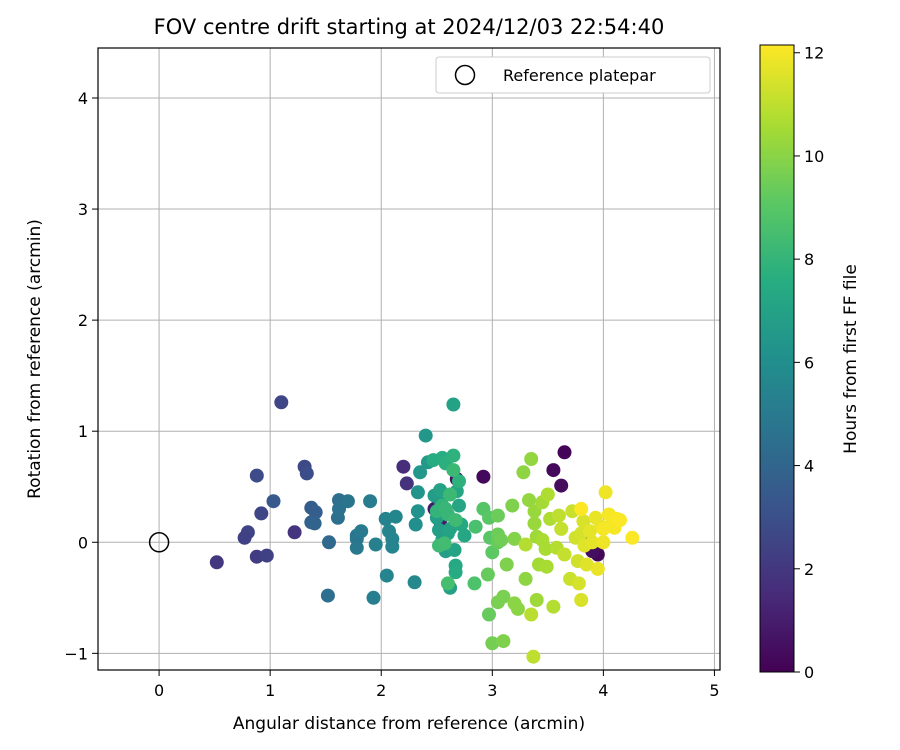 The width and height of the screenshot is (900, 750). What do you see at coordinates (814, 156) in the screenshot?
I see `colorbar-tick-label: 10` at bounding box center [814, 156].